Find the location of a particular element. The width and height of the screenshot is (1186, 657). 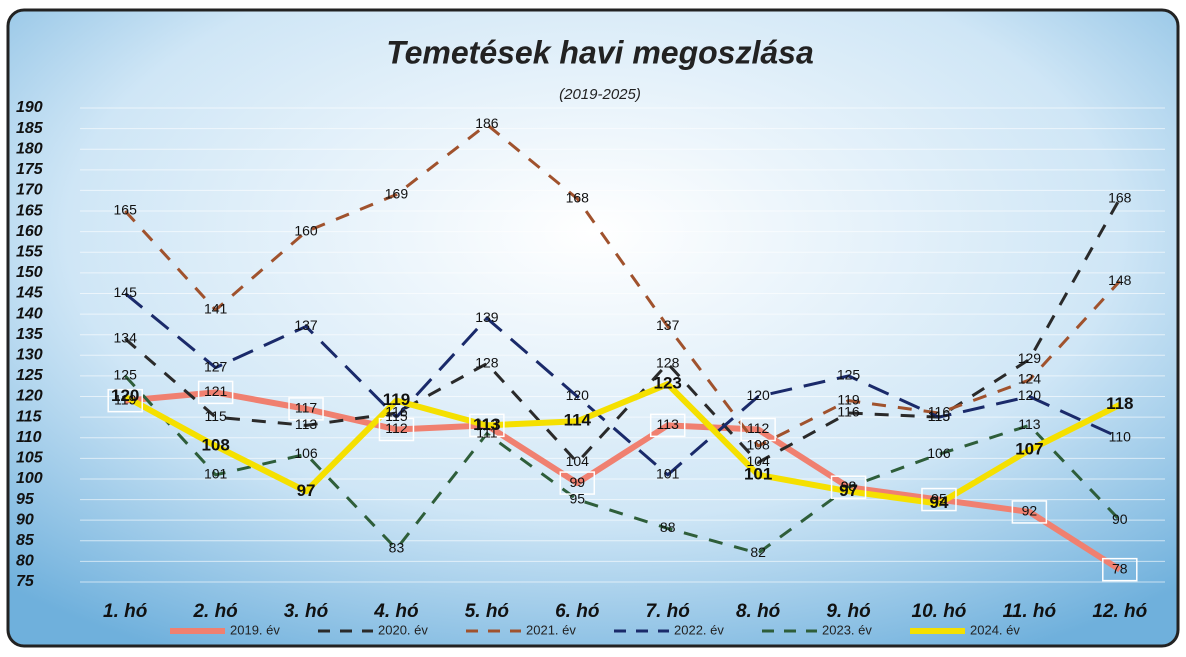

x-tick-label: 5. hó is located at coordinates (487, 611).